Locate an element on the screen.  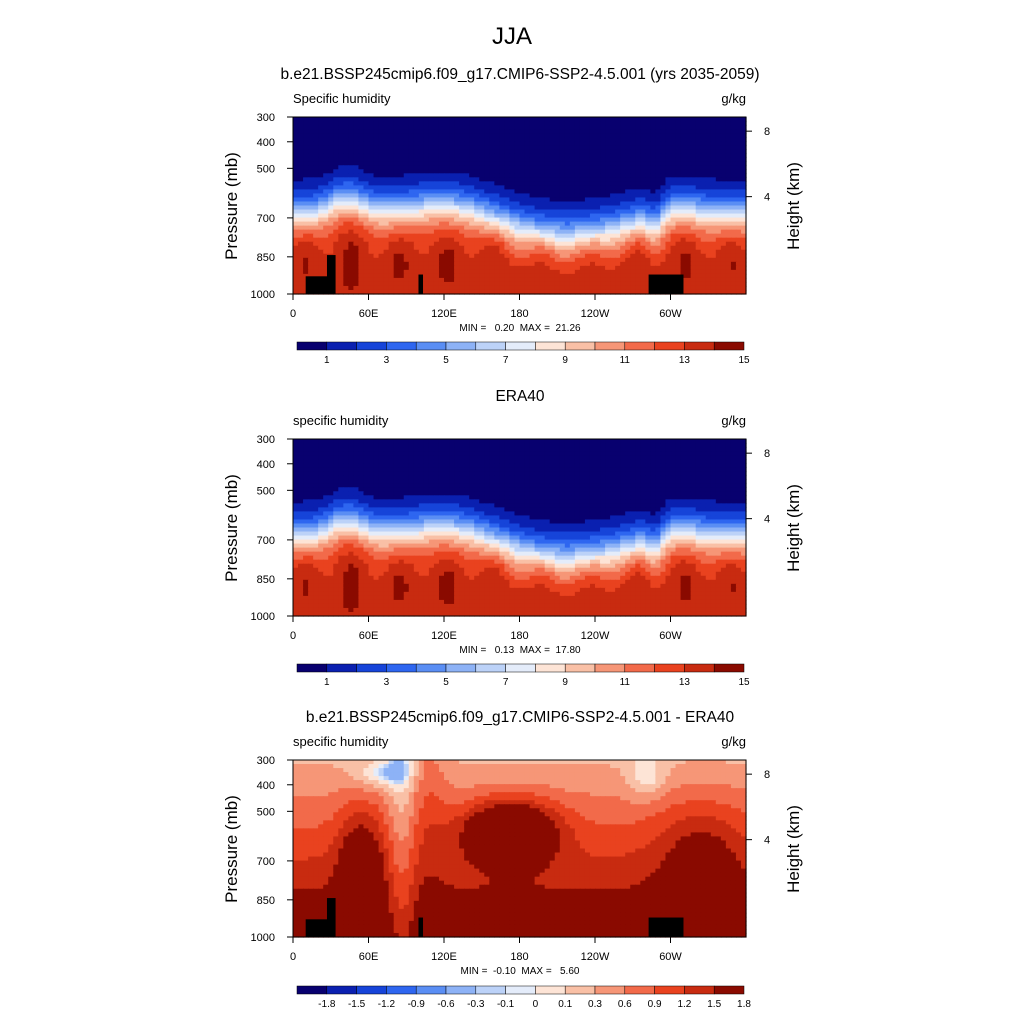
panel-2-variable-label: specific humidity is located at coordinates (341, 420).